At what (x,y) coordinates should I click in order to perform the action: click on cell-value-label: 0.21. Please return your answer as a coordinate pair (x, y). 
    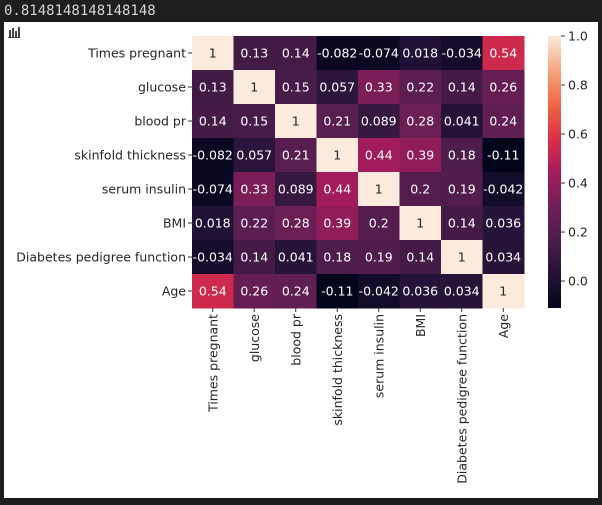
    Looking at the image, I should click on (337, 121).